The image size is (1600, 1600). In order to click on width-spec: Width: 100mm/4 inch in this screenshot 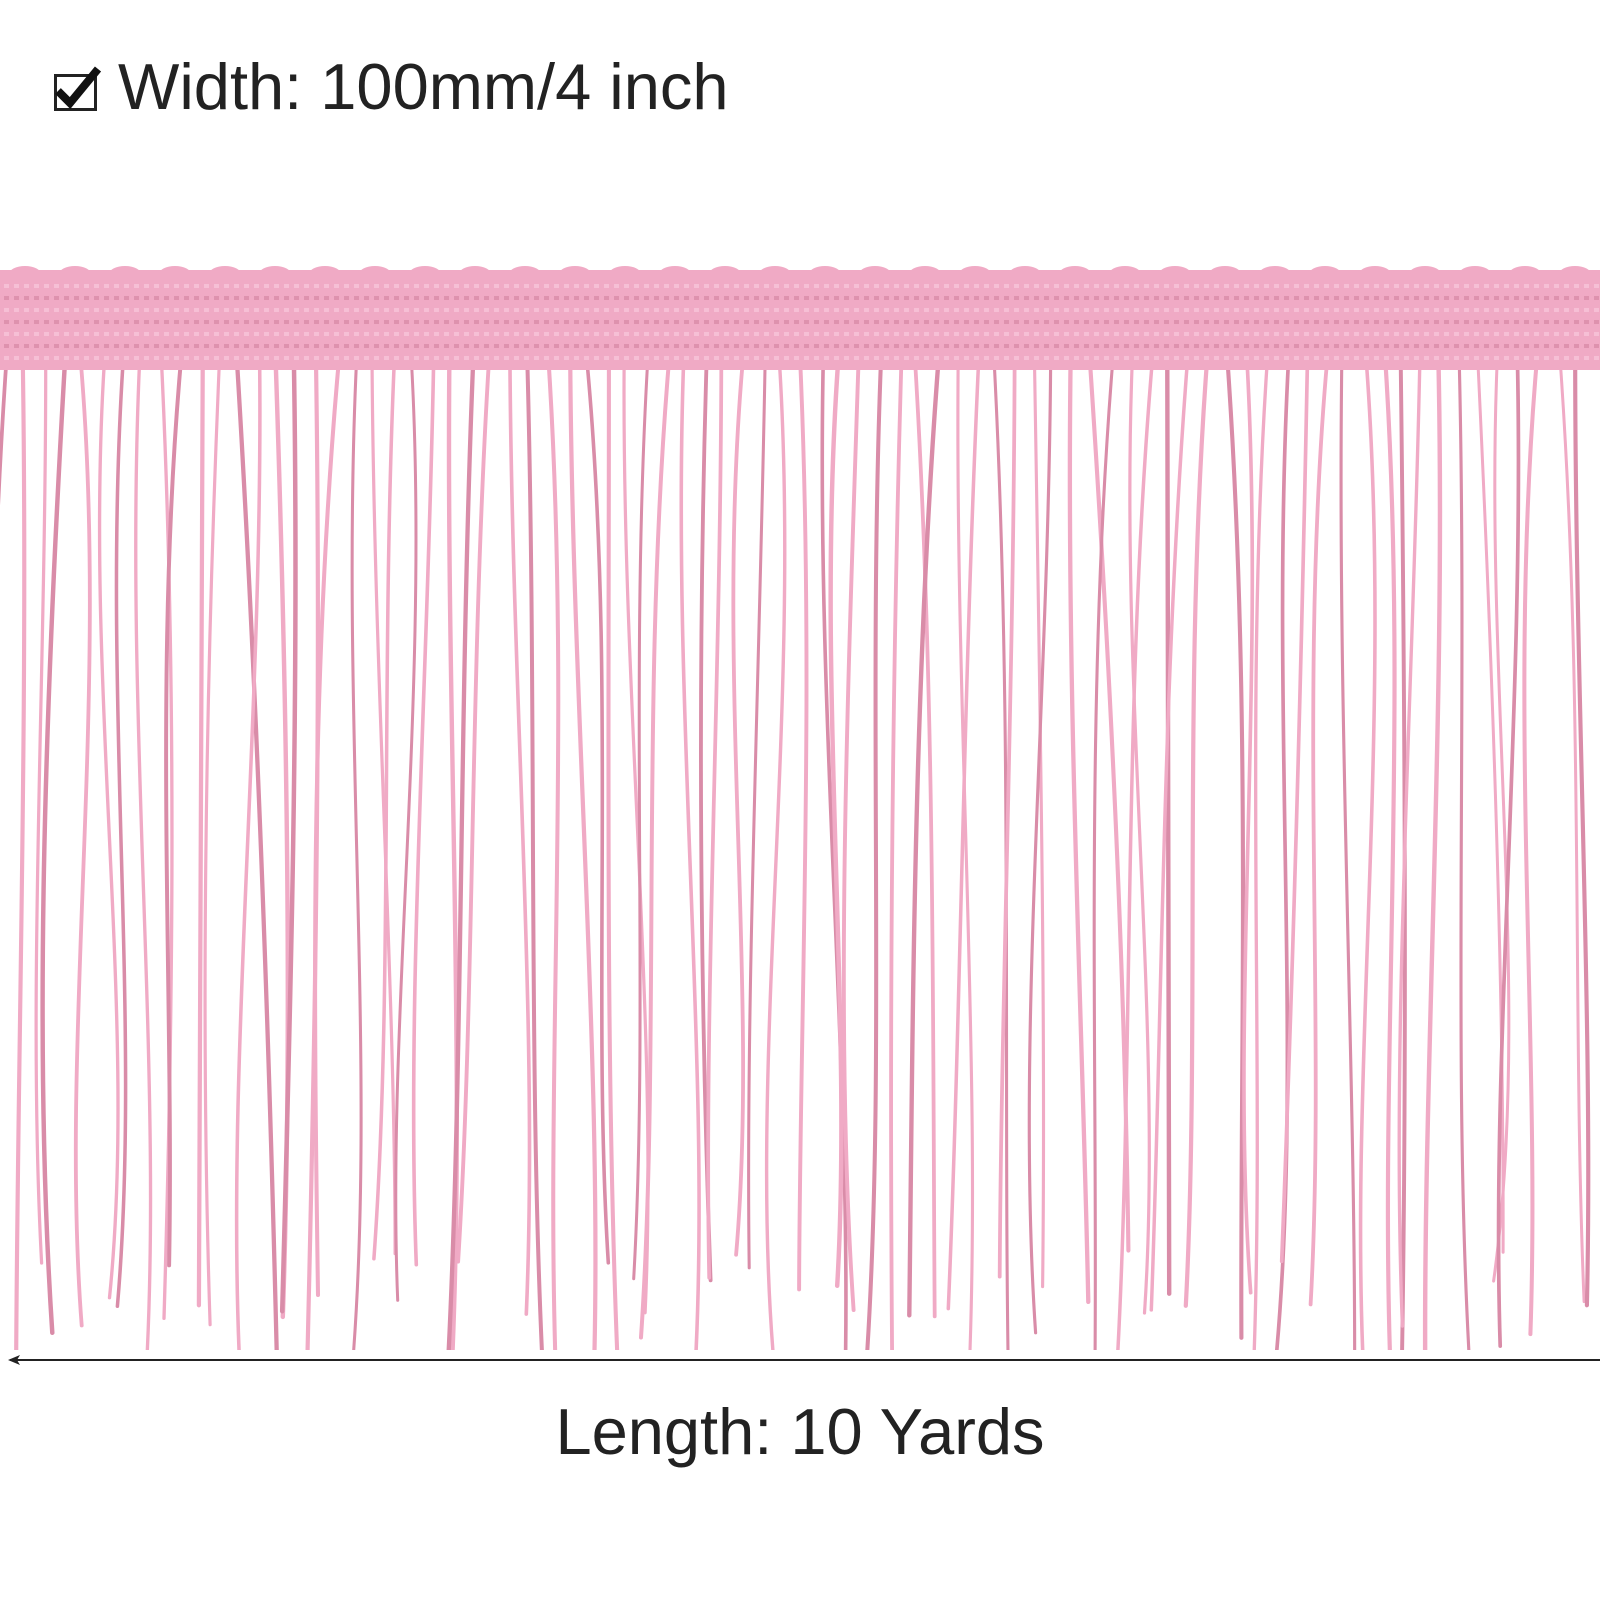, I will do `click(391, 87)`.